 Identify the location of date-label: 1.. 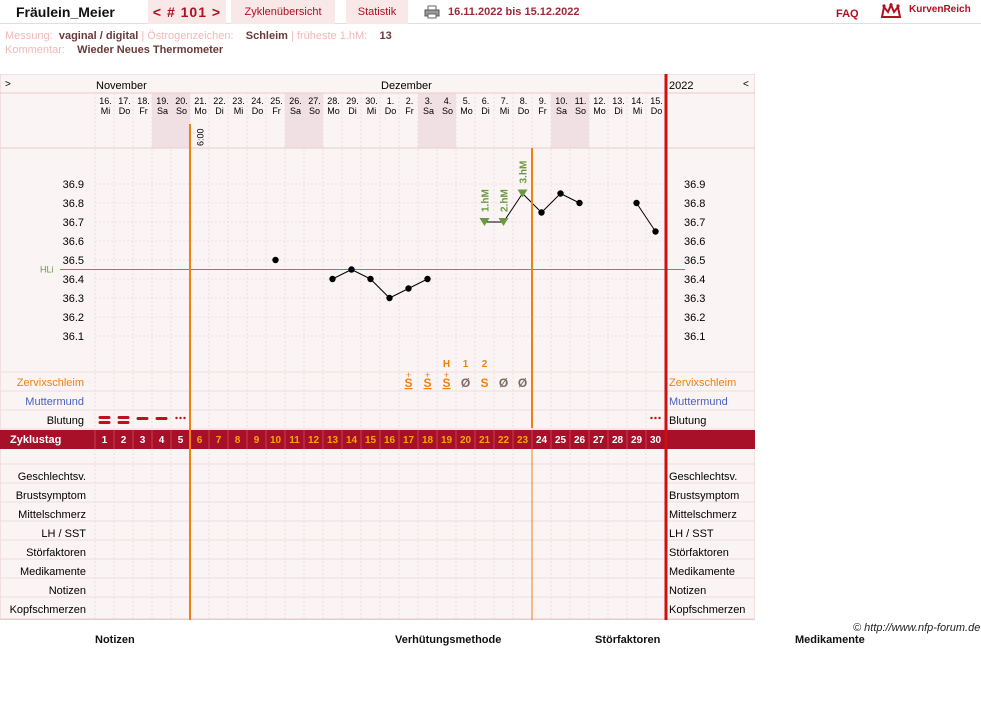
(391, 101).